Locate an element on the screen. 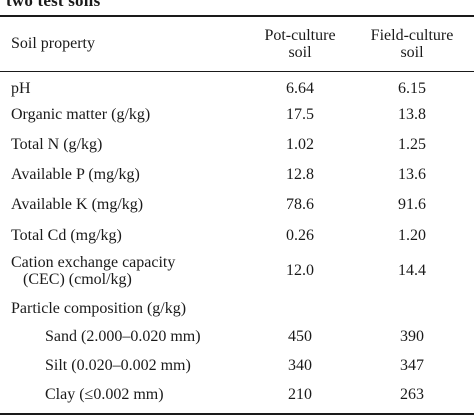  row-property: Silt (0.020–0.002 mm) is located at coordinates (118, 365).